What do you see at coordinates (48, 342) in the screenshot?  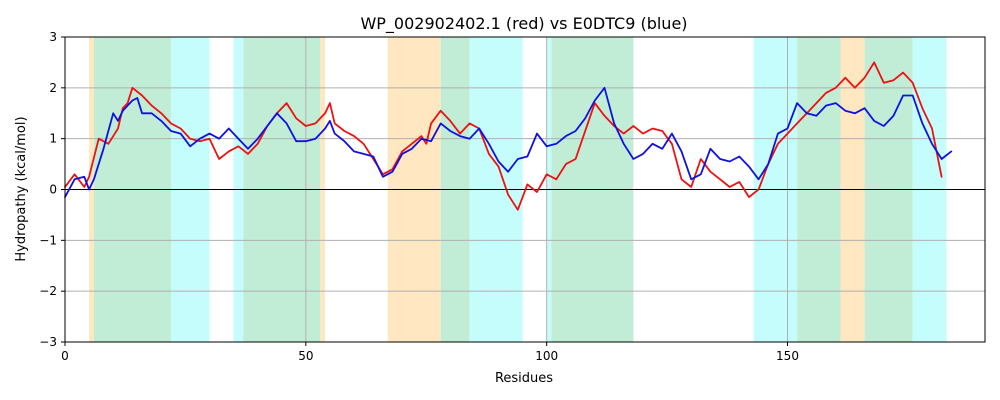 I see `y-tick-label--3: −3` at bounding box center [48, 342].